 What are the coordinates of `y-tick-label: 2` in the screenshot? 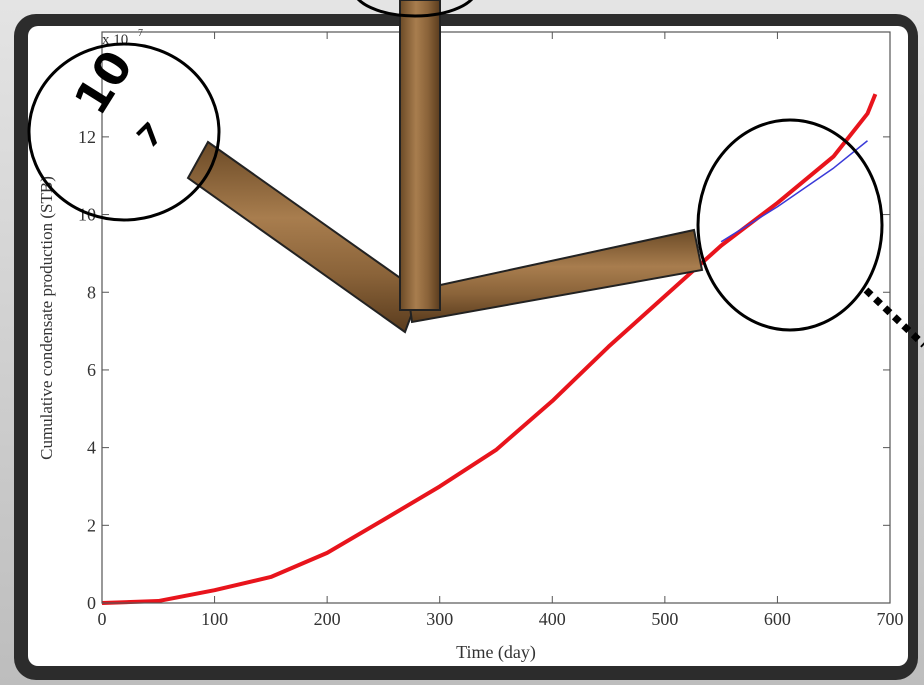 It's located at (91, 525).